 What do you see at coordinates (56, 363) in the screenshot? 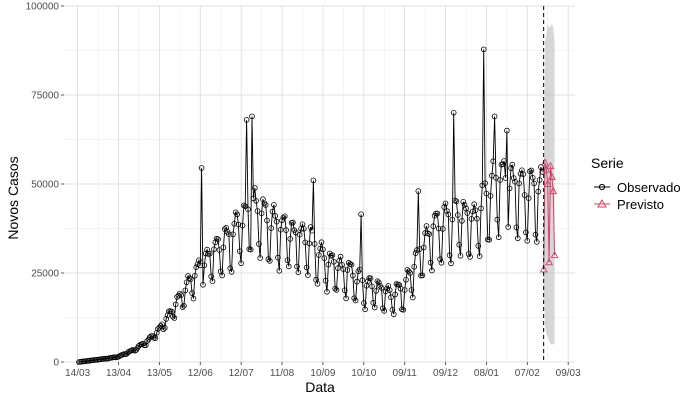
I see `y-tick-label: 0` at bounding box center [56, 363].